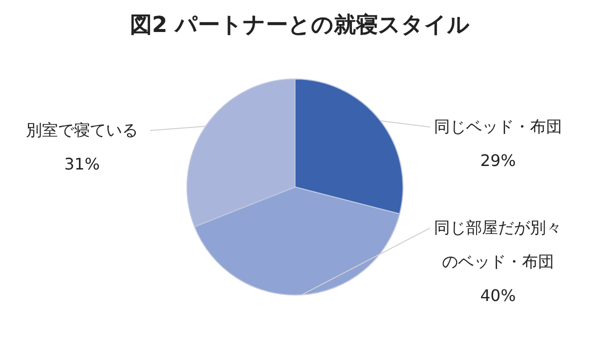  I want to click on slice-label: 同じベッド・布団, so click(498, 126).